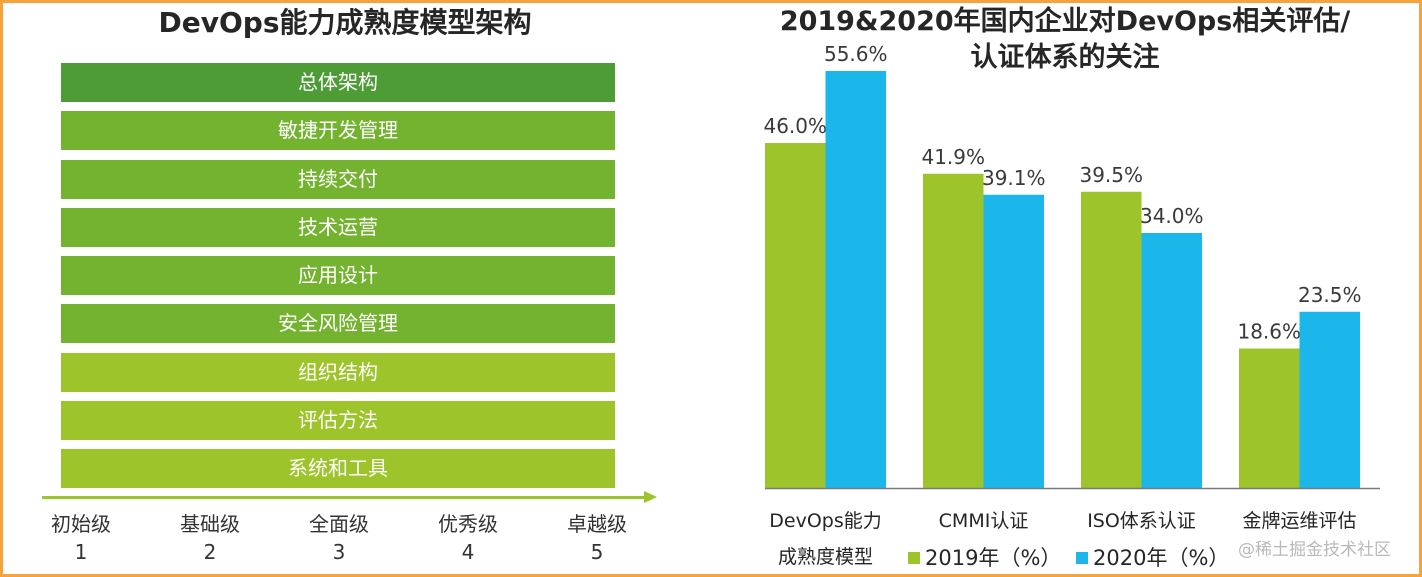  What do you see at coordinates (856, 54) in the screenshot?
I see `data-label: 55.6%` at bounding box center [856, 54].